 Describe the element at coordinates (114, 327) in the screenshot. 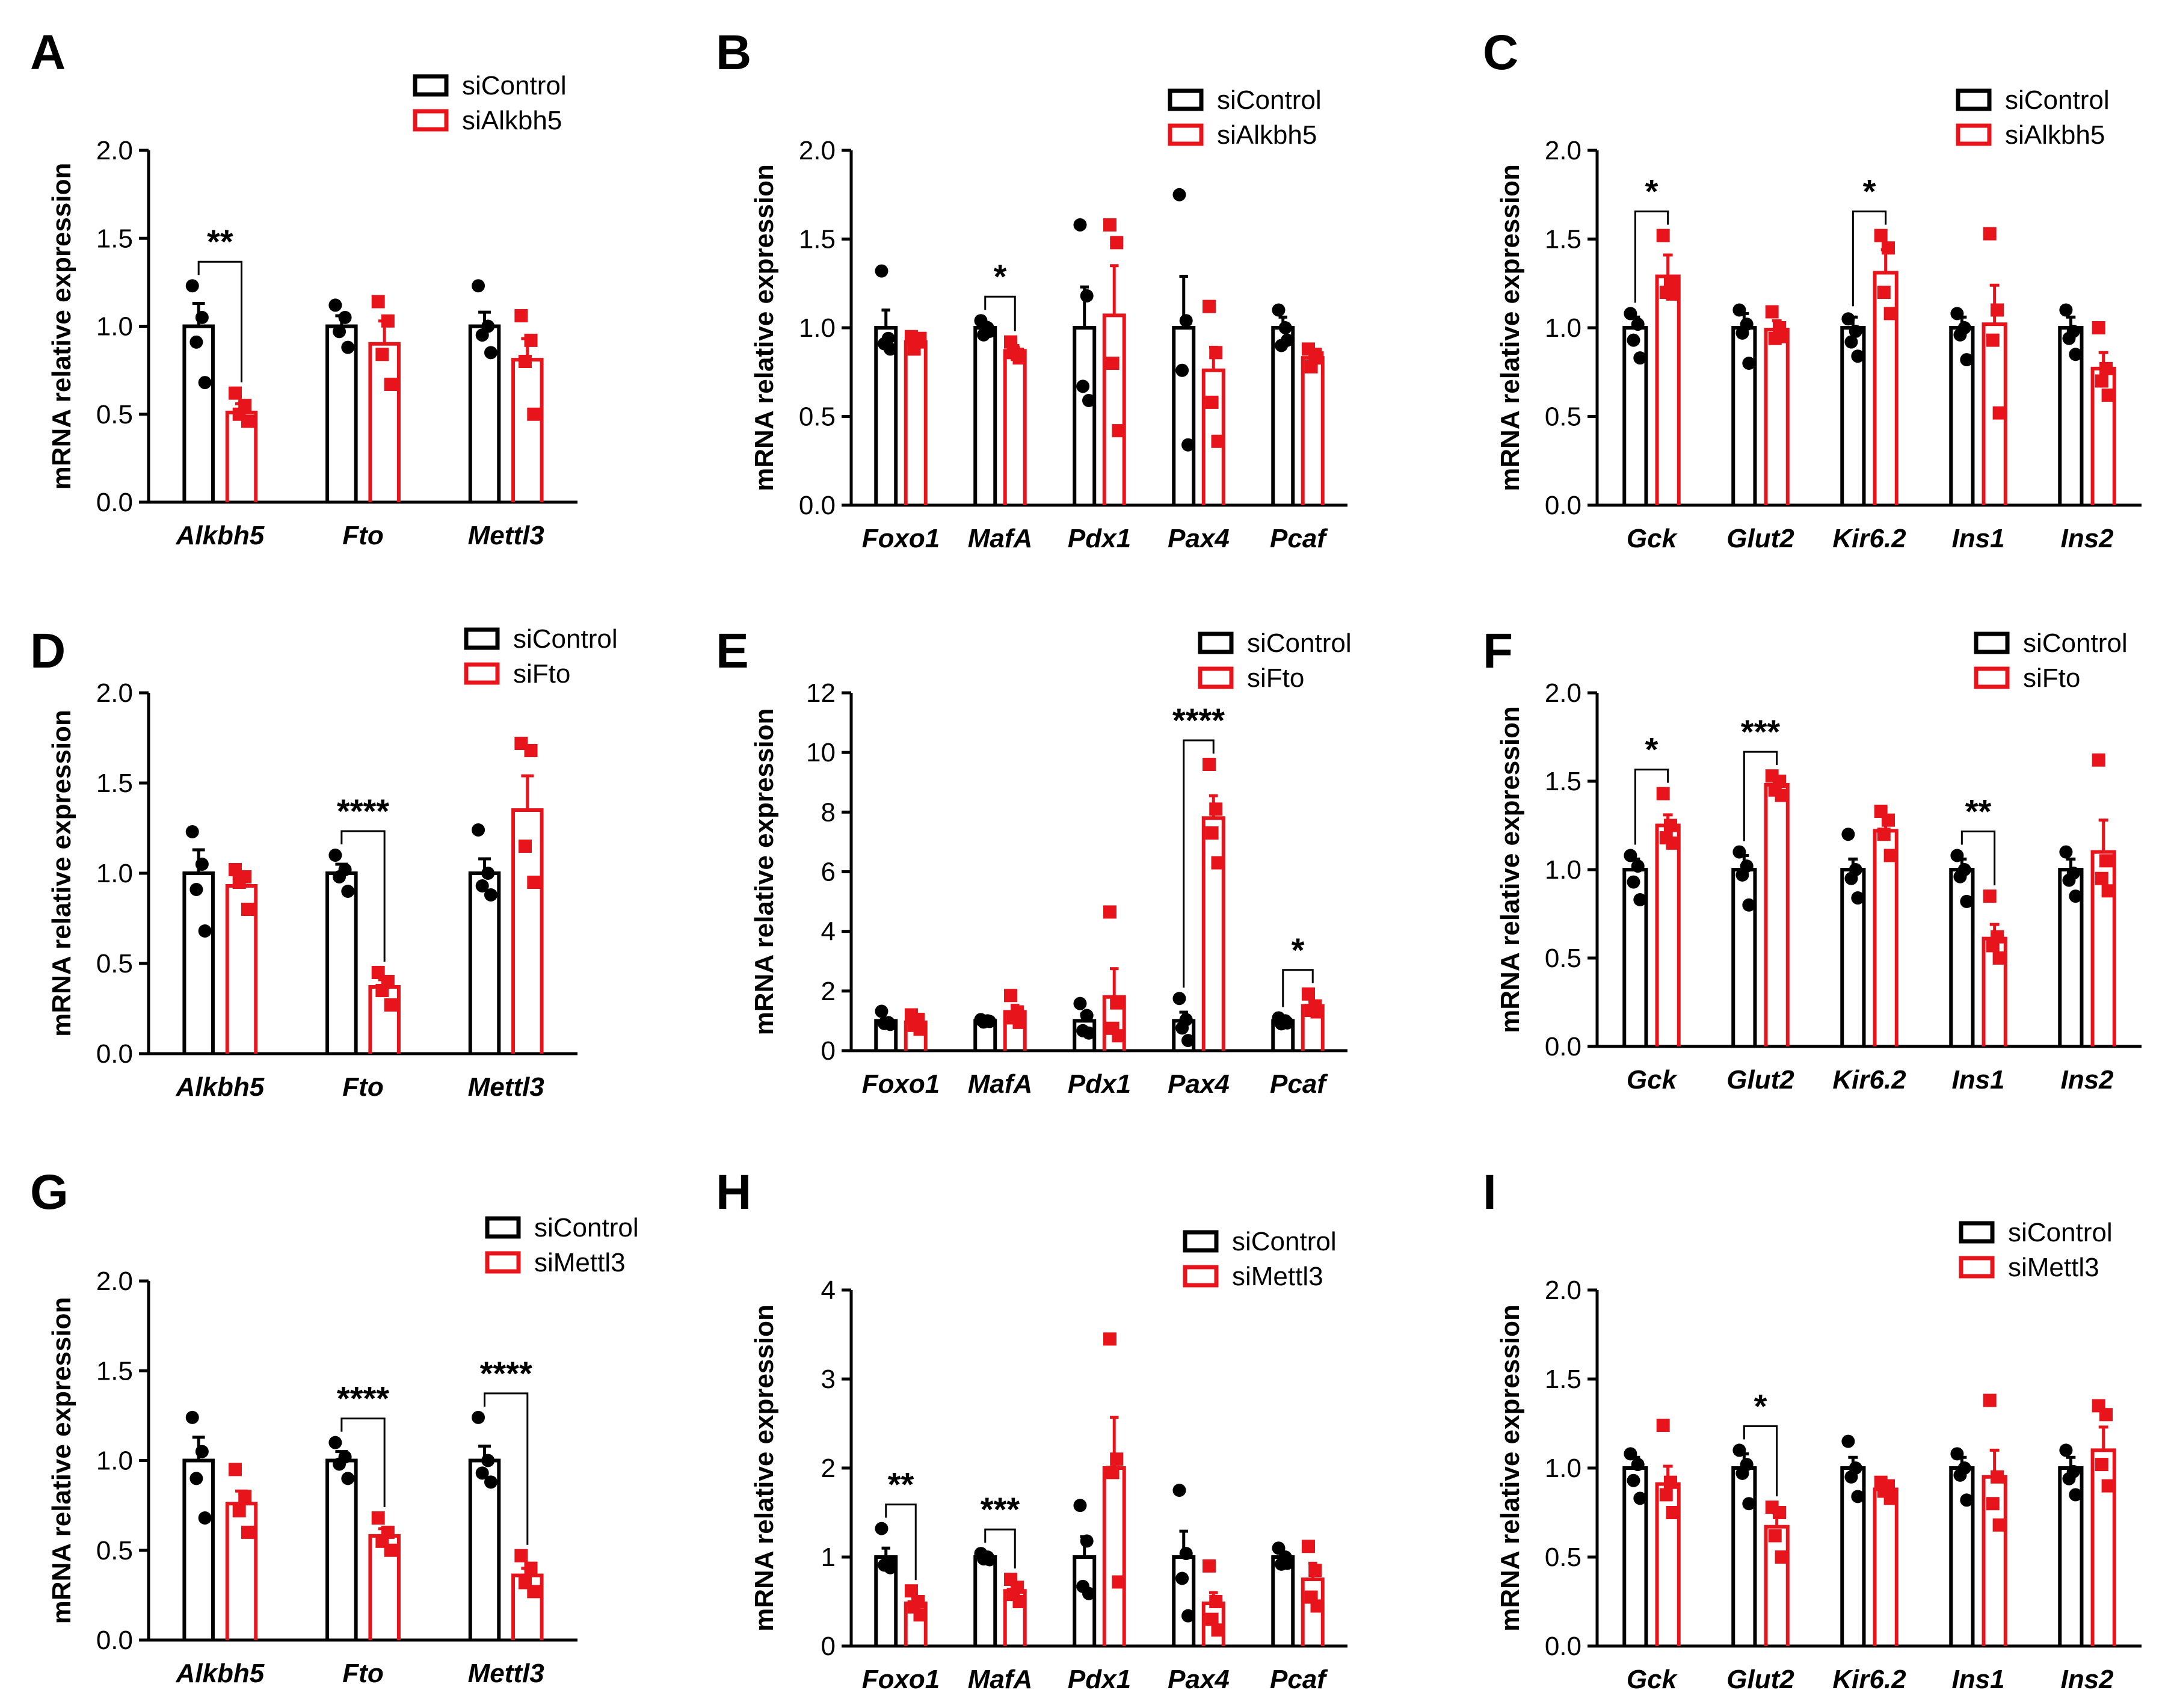

I see `y-tick-label: 1.0` at that location.